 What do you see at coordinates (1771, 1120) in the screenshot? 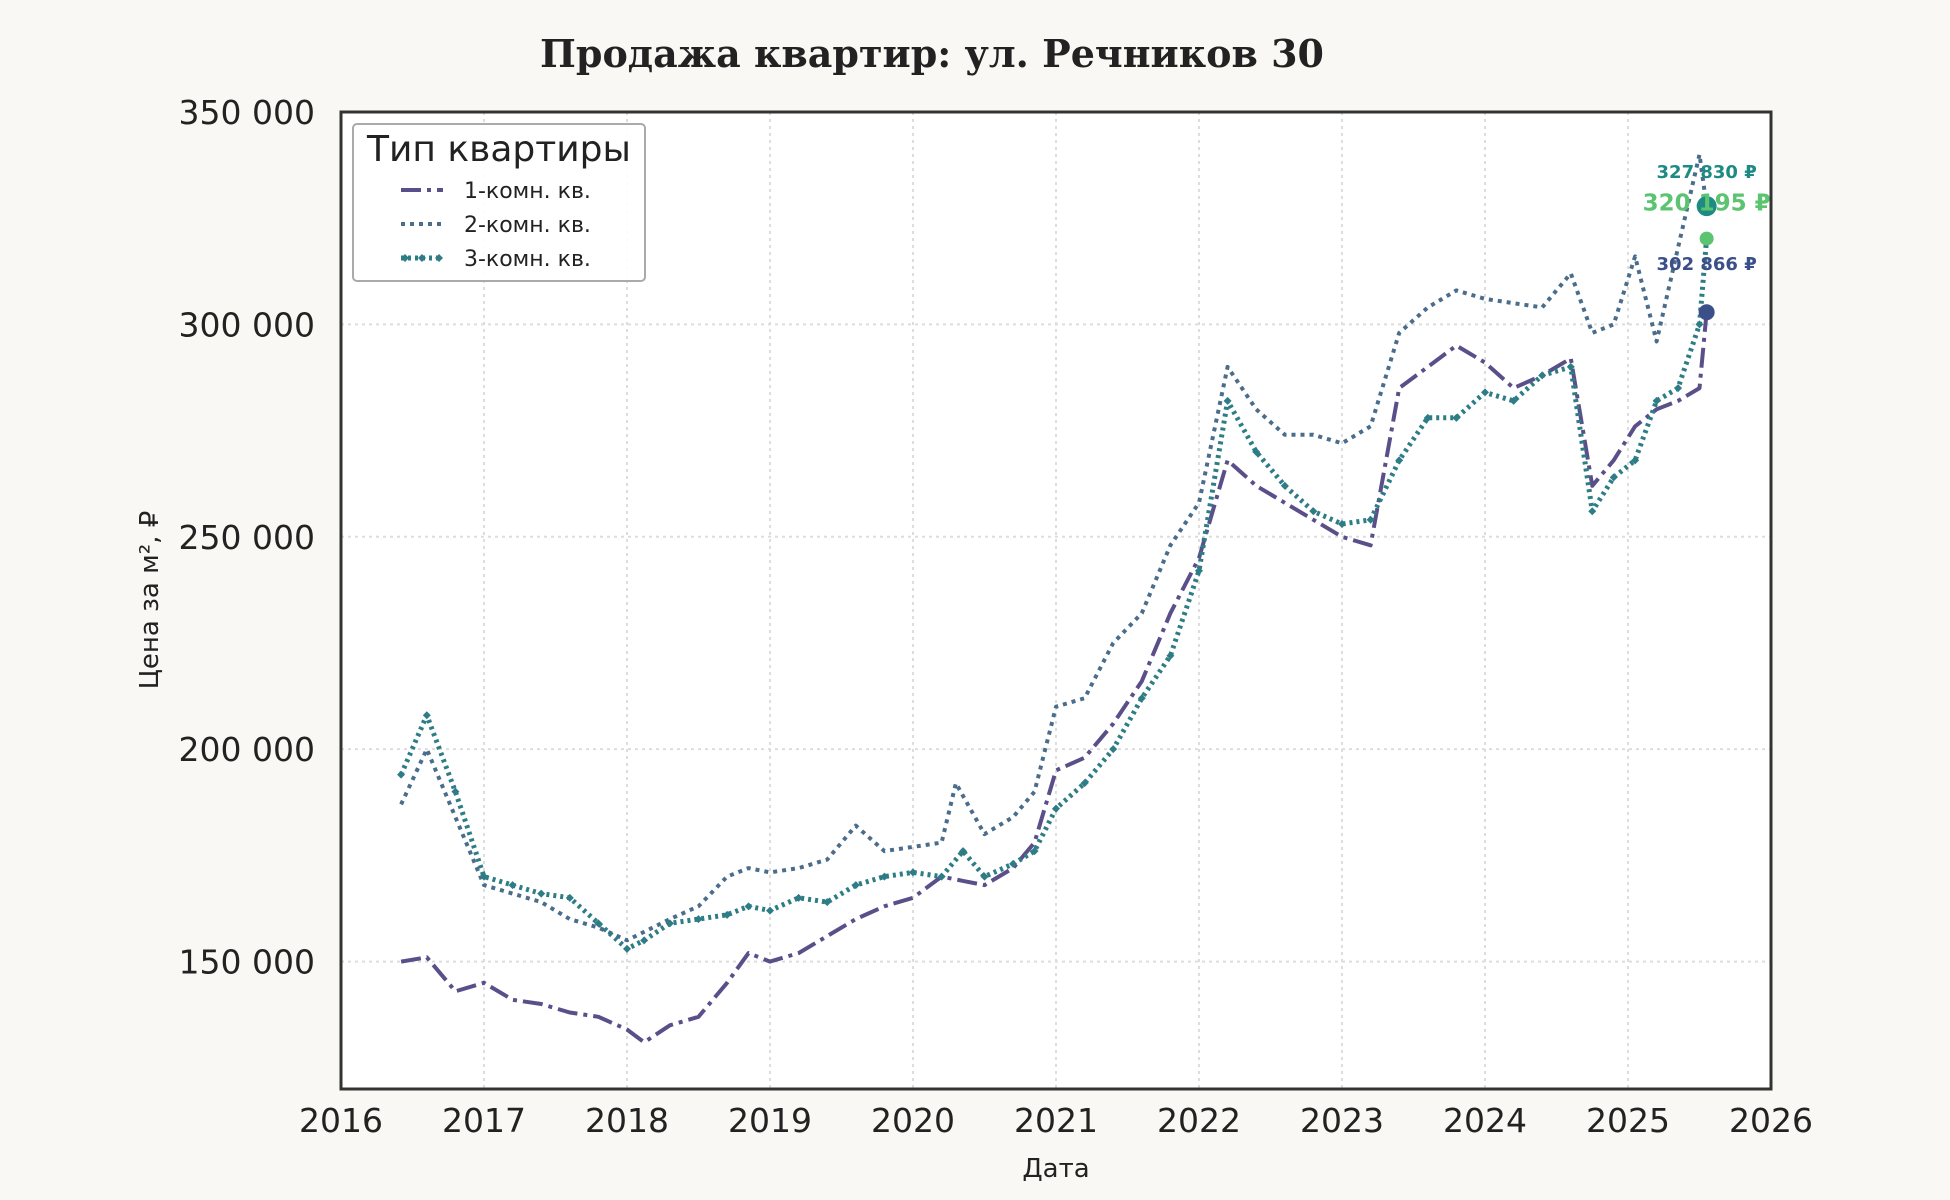
I see `x-tick-label: 2026` at bounding box center [1771, 1120].